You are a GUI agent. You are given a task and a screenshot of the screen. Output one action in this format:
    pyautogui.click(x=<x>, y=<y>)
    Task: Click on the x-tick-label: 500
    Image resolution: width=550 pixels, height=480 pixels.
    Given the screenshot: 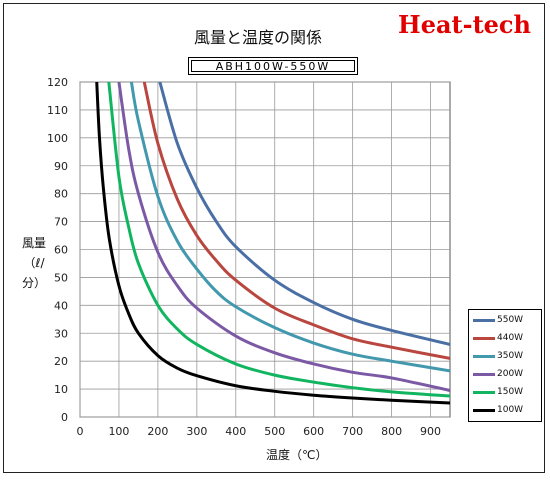 What is the action you would take?
    pyautogui.click(x=274, y=431)
    